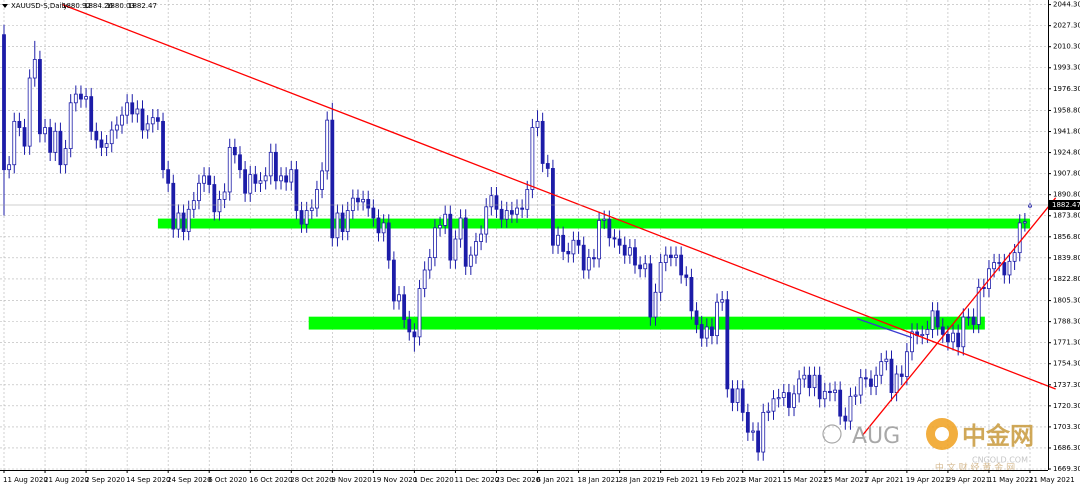 The width and height of the screenshot is (1080, 488). What do you see at coordinates (98, 6) in the screenshot?
I see `header-high: 1884.26` at bounding box center [98, 6].